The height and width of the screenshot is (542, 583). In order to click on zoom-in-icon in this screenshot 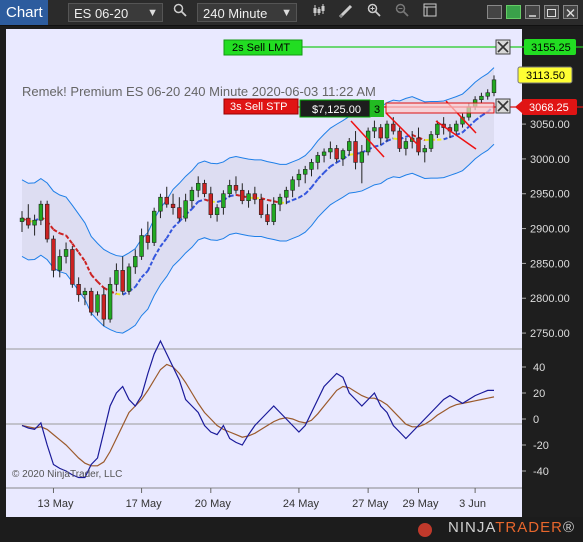, I will do `click(374, 12)`.